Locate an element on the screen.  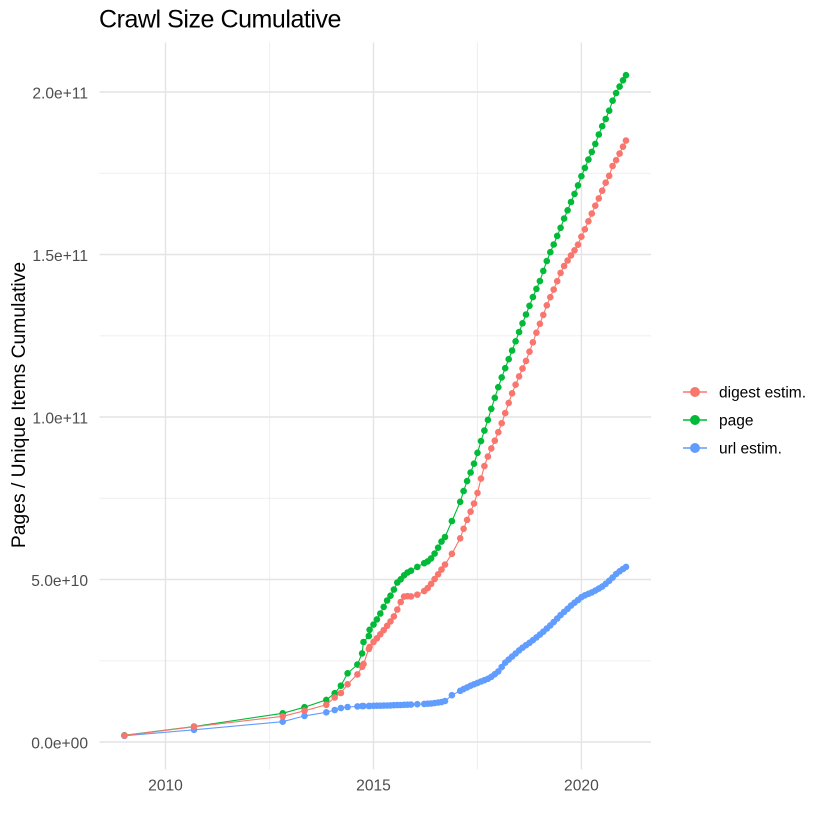
svg-text: 1.5e+11 is located at coordinates (60, 256).